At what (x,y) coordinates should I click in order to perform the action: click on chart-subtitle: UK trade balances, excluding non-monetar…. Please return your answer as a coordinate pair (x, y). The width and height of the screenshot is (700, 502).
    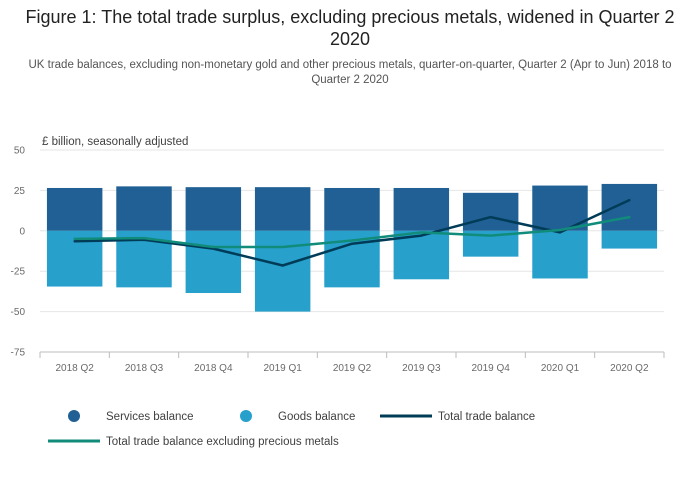
    Looking at the image, I should click on (350, 72).